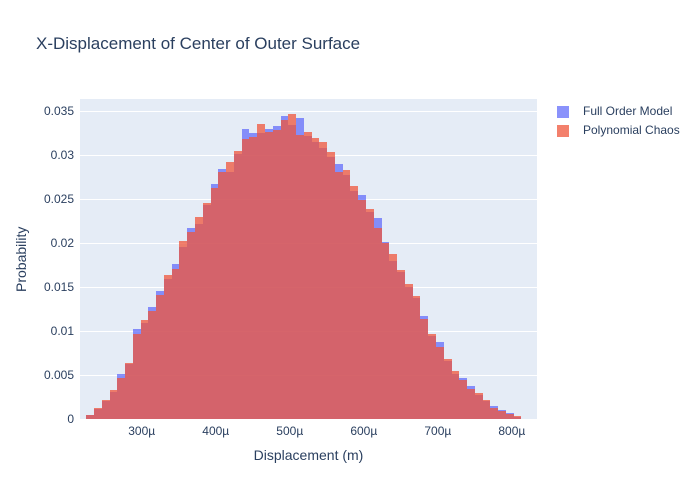 This screenshot has width=700, height=500. Describe the element at coordinates (70, 419) in the screenshot. I see `y-tick-label: 0` at that location.